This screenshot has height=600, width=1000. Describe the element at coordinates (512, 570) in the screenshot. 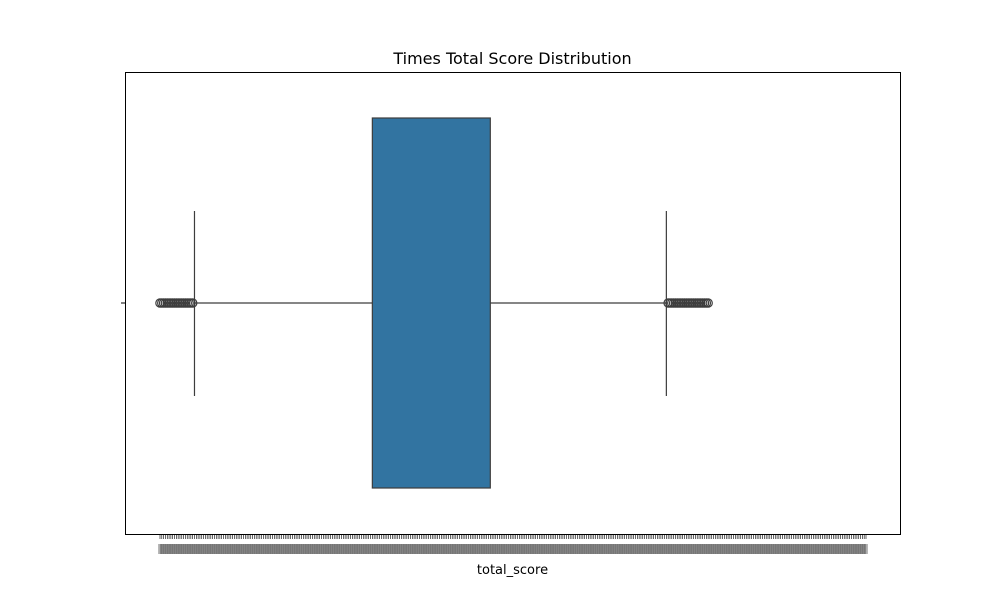

I see `x-axis-label: total_score` at that location.